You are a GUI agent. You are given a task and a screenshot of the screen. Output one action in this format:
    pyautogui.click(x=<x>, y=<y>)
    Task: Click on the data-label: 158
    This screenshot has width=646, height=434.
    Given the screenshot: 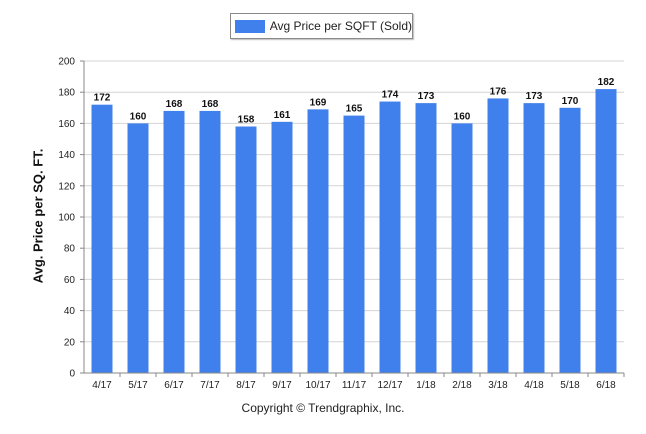 What is the action you would take?
    pyautogui.click(x=246, y=120)
    